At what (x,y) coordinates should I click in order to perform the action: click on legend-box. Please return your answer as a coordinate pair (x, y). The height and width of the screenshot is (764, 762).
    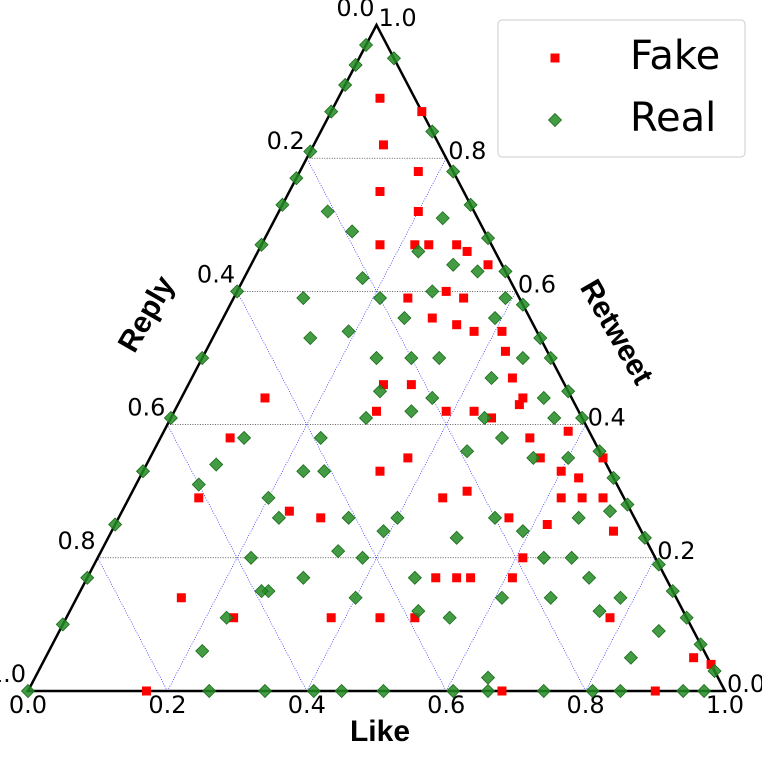
    Looking at the image, I should click on (621, 88).